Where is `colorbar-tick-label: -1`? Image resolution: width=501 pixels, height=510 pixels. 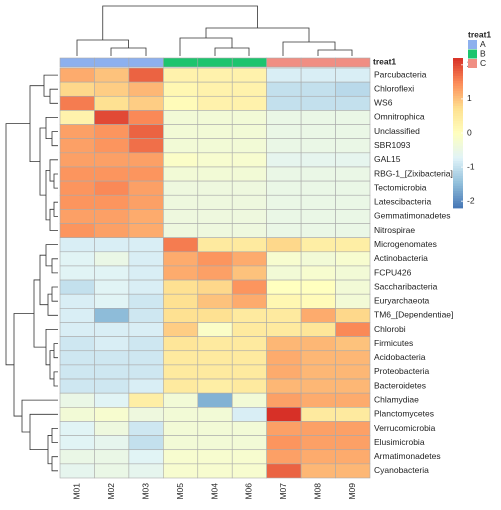 colorbar-tick-label: -1 is located at coordinates (471, 166).